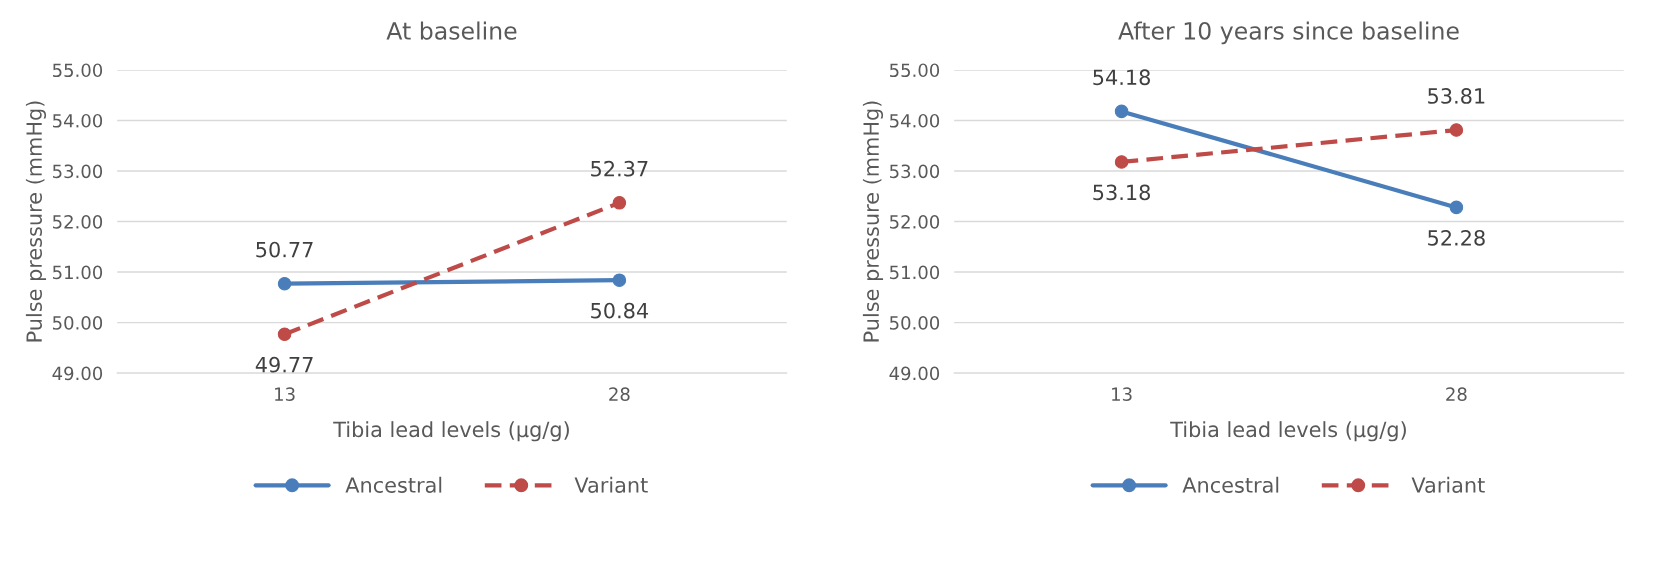 This screenshot has height=583, width=1674. I want to click on data-label: 50.77, so click(284, 249).